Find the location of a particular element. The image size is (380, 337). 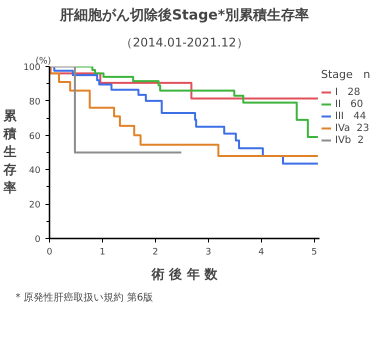

x-tick-label: 4 is located at coordinates (261, 253).